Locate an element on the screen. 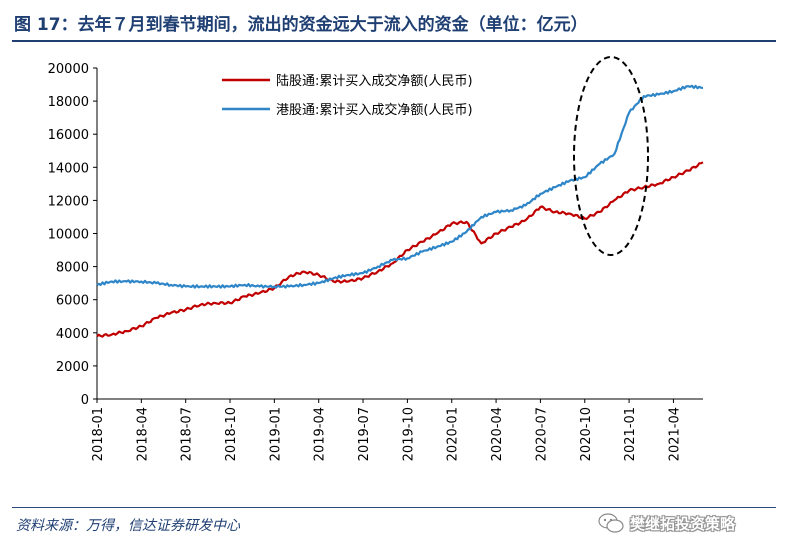 The width and height of the screenshot is (790, 550). x-tick-label: 2018-10 is located at coordinates (231, 434).